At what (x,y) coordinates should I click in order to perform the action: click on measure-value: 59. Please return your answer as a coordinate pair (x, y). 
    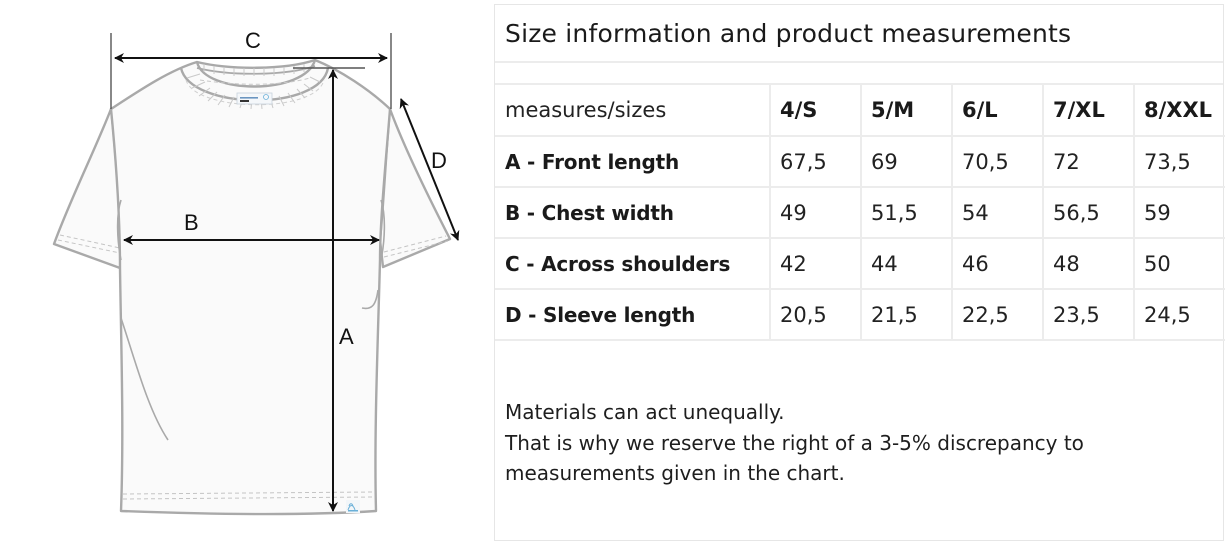
    Looking at the image, I should click on (1179, 213).